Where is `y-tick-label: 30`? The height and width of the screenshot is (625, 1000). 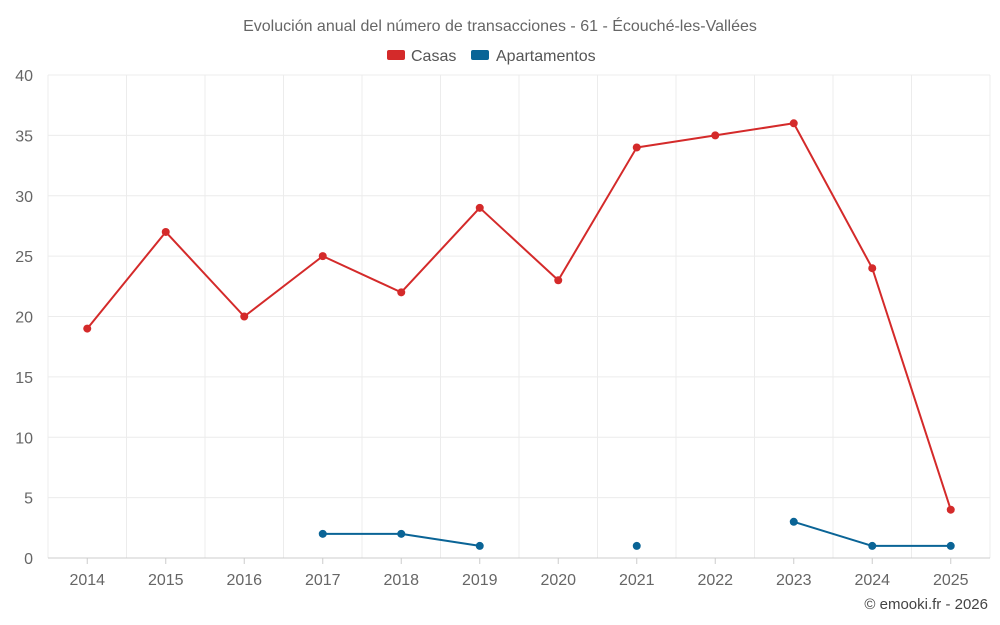 y-tick-label: 30 is located at coordinates (24, 197).